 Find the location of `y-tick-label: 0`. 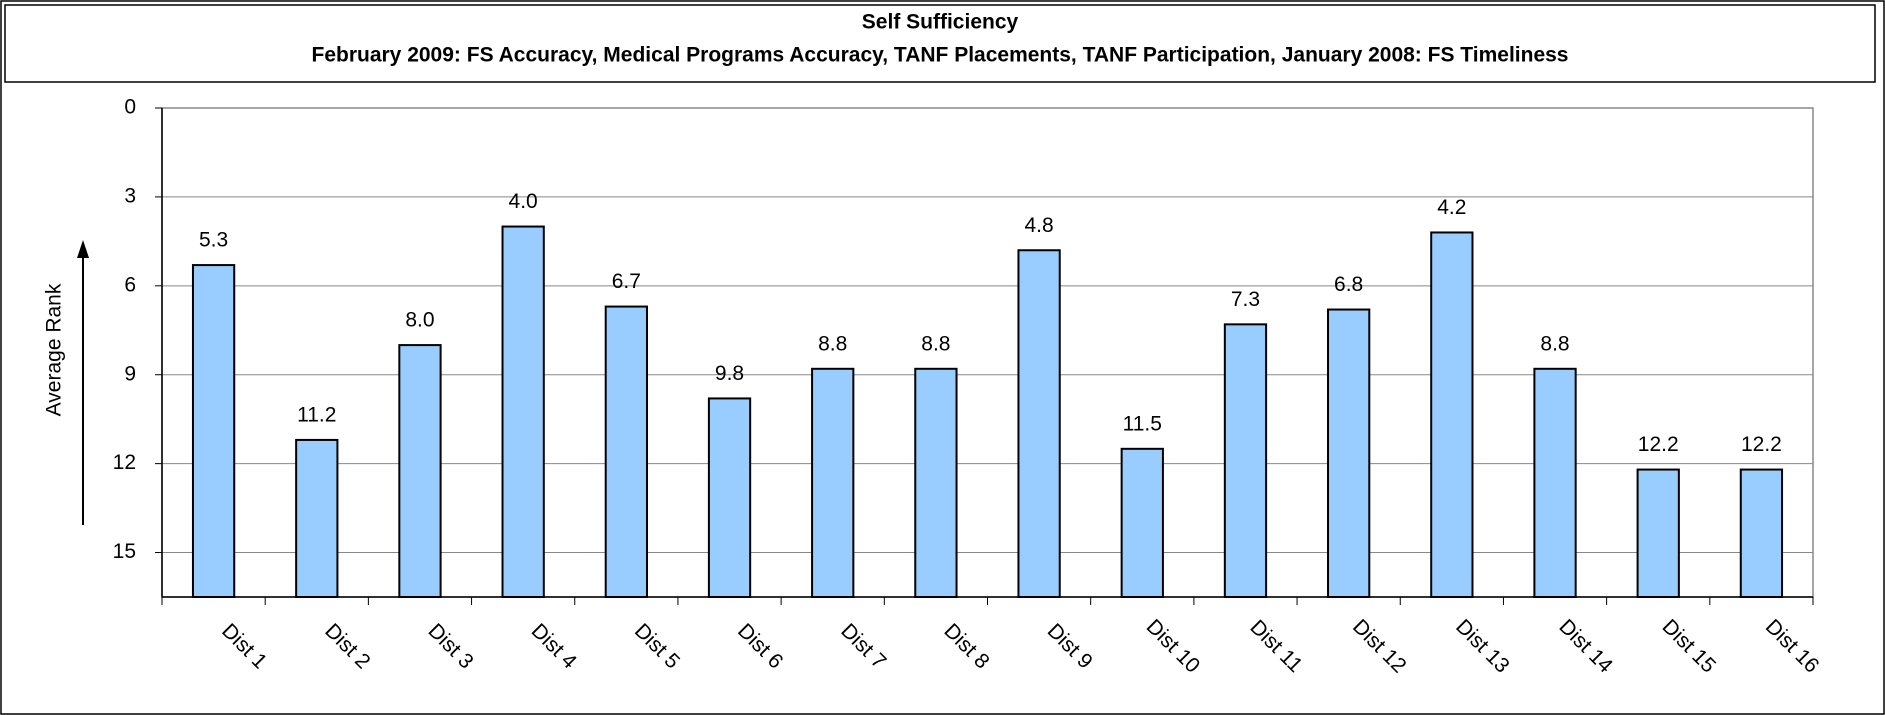

y-tick-label: 0 is located at coordinates (130, 107).